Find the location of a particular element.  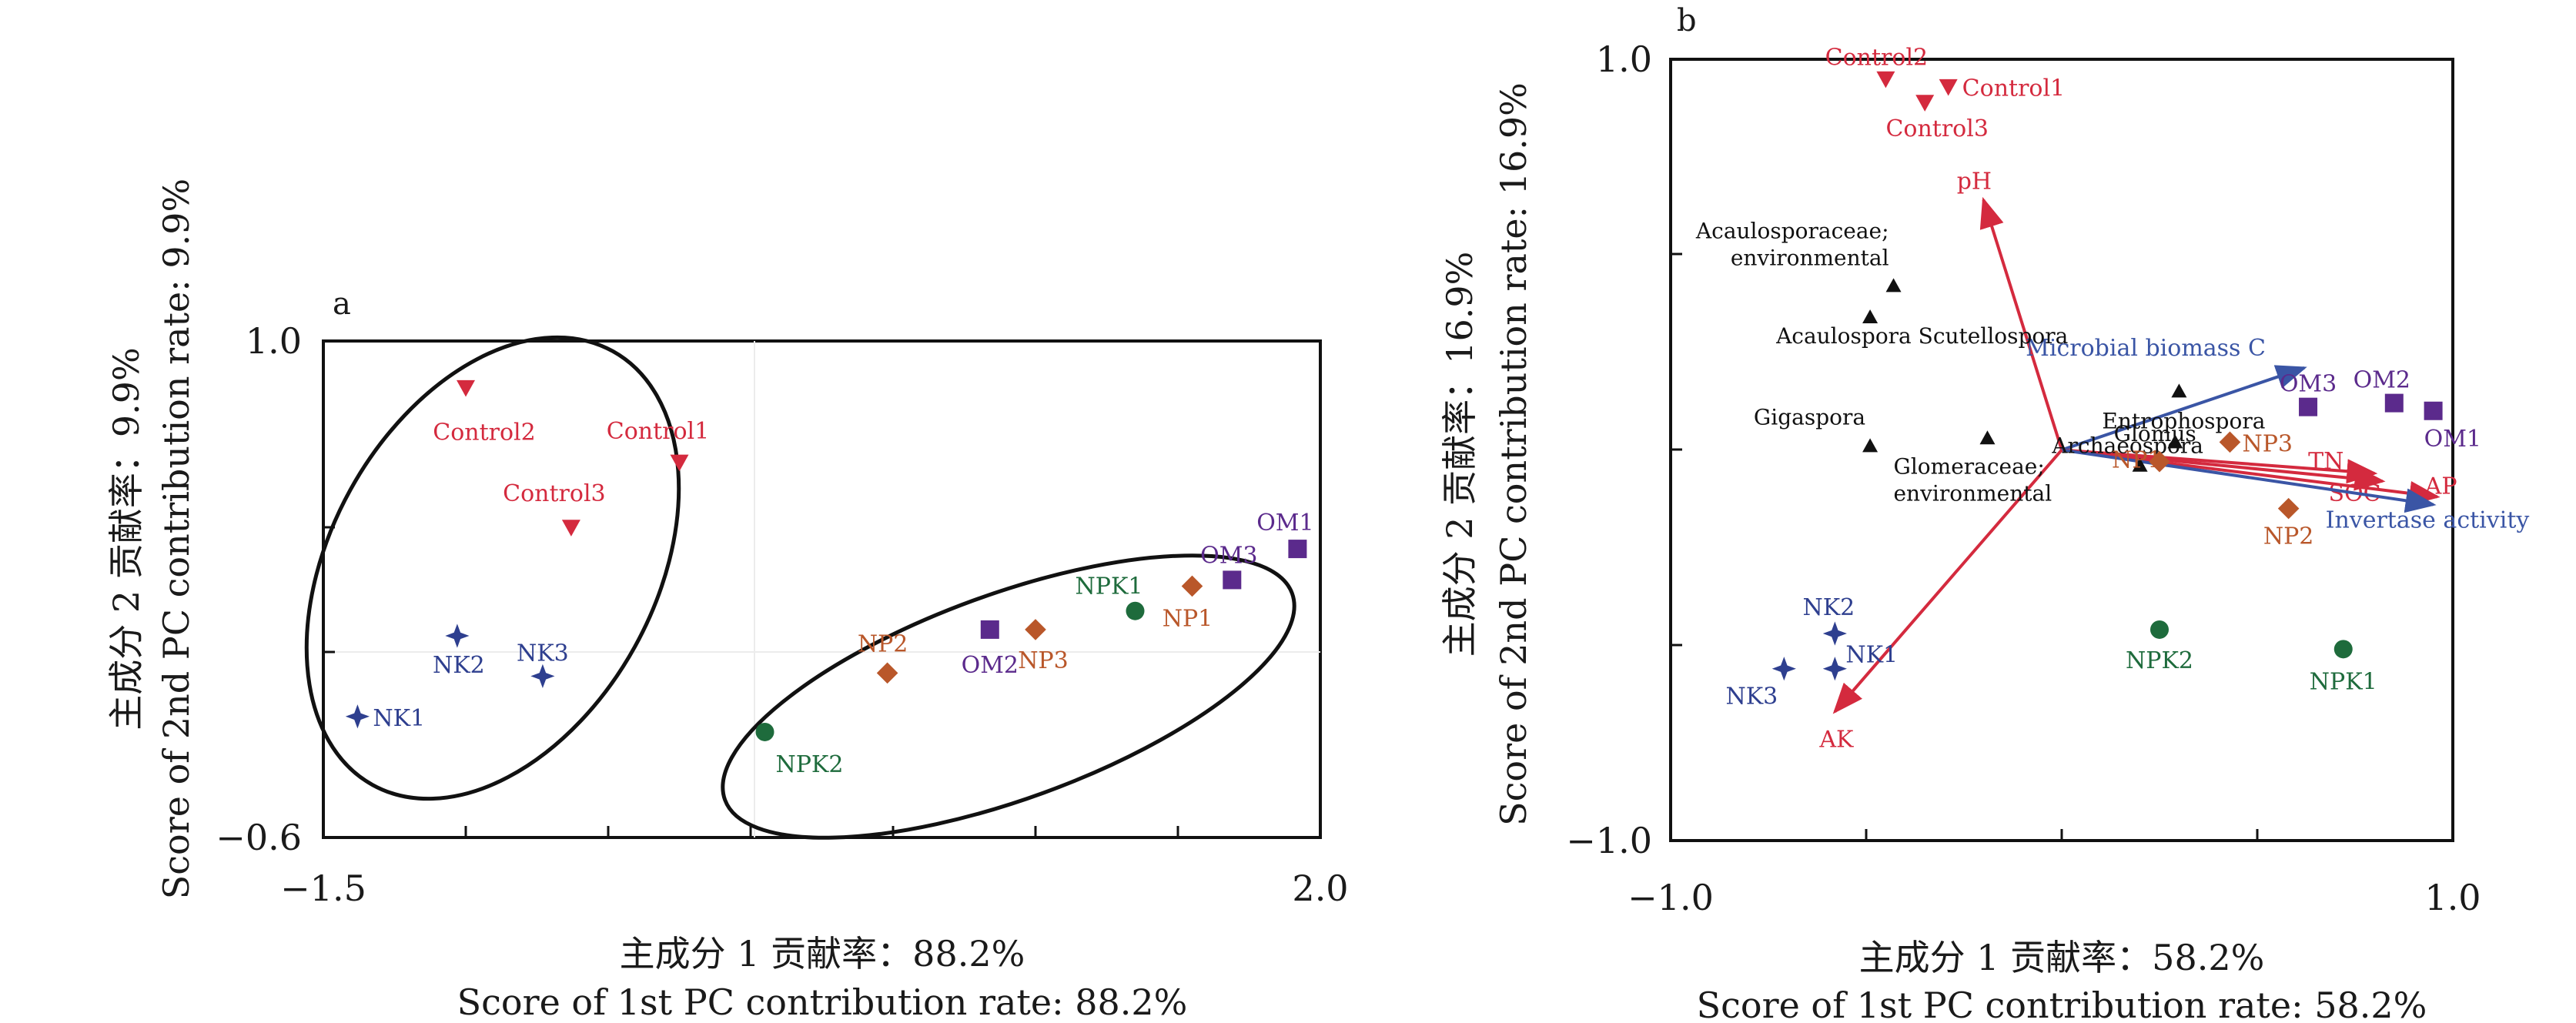

panel-a-point-label-npk2: NPK2 is located at coordinates (810, 764).